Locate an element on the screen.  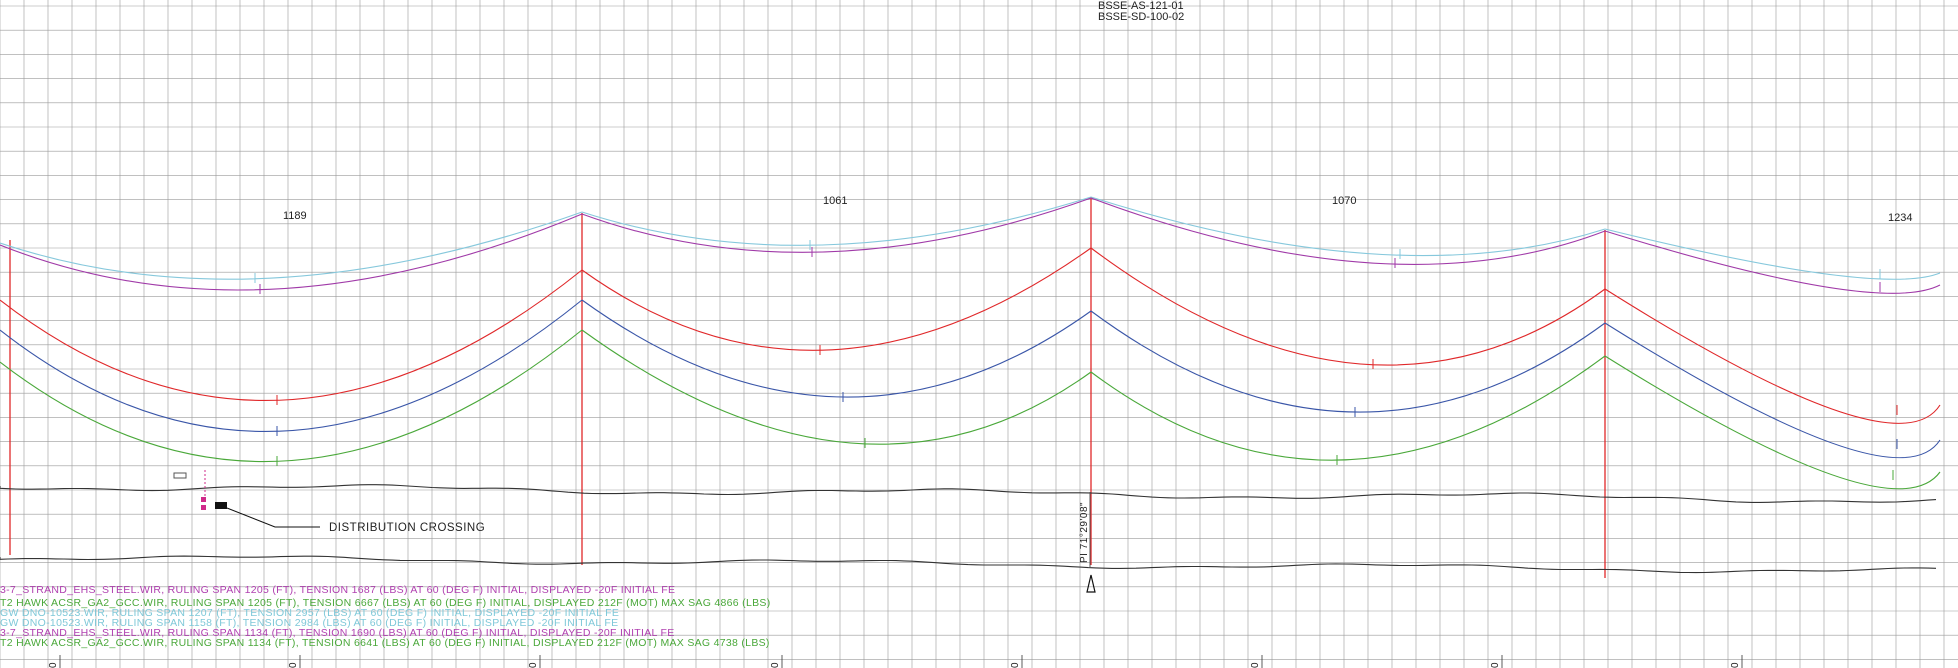
span-label-1: 1189 is located at coordinates (295, 216).